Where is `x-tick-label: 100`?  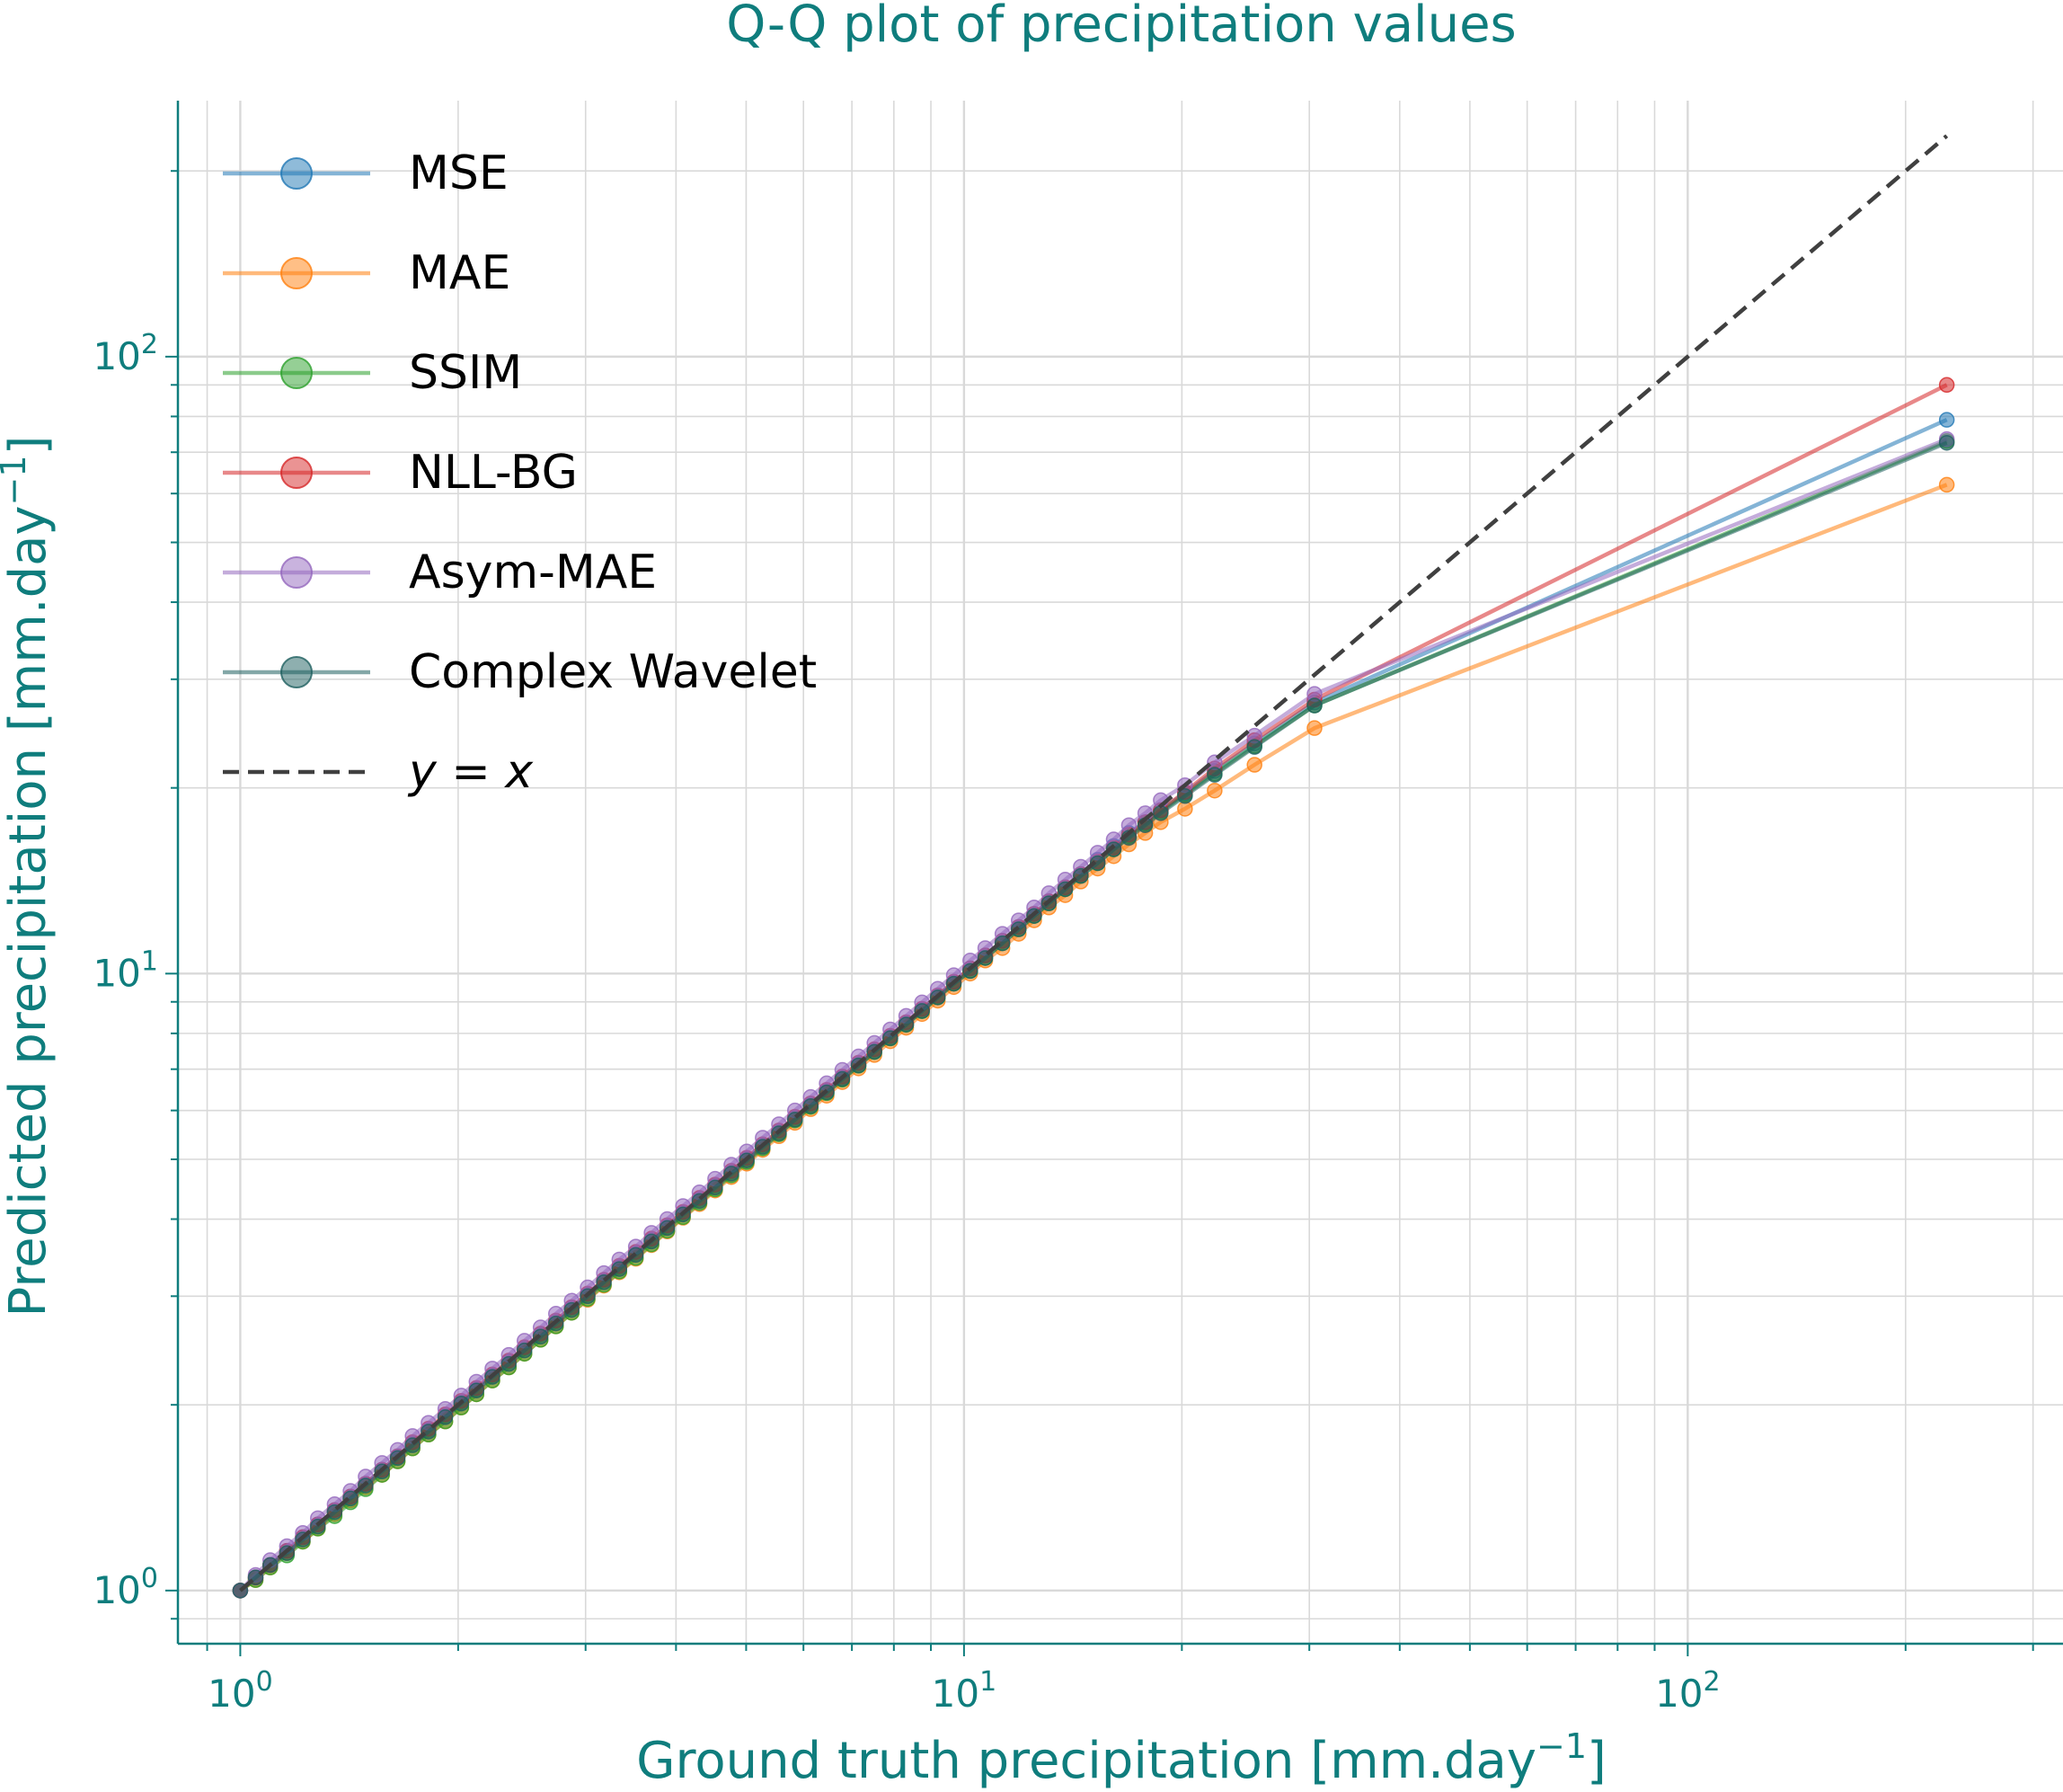
x-tick-label: 100 is located at coordinates (240, 1691).